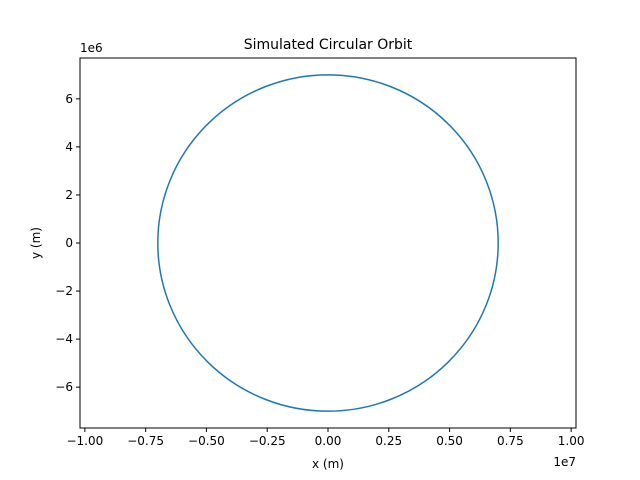 The height and width of the screenshot is (480, 640). I want to click on y-axis-ticks: −6 −4 −2 0 2 4 6, so click(67, 243).